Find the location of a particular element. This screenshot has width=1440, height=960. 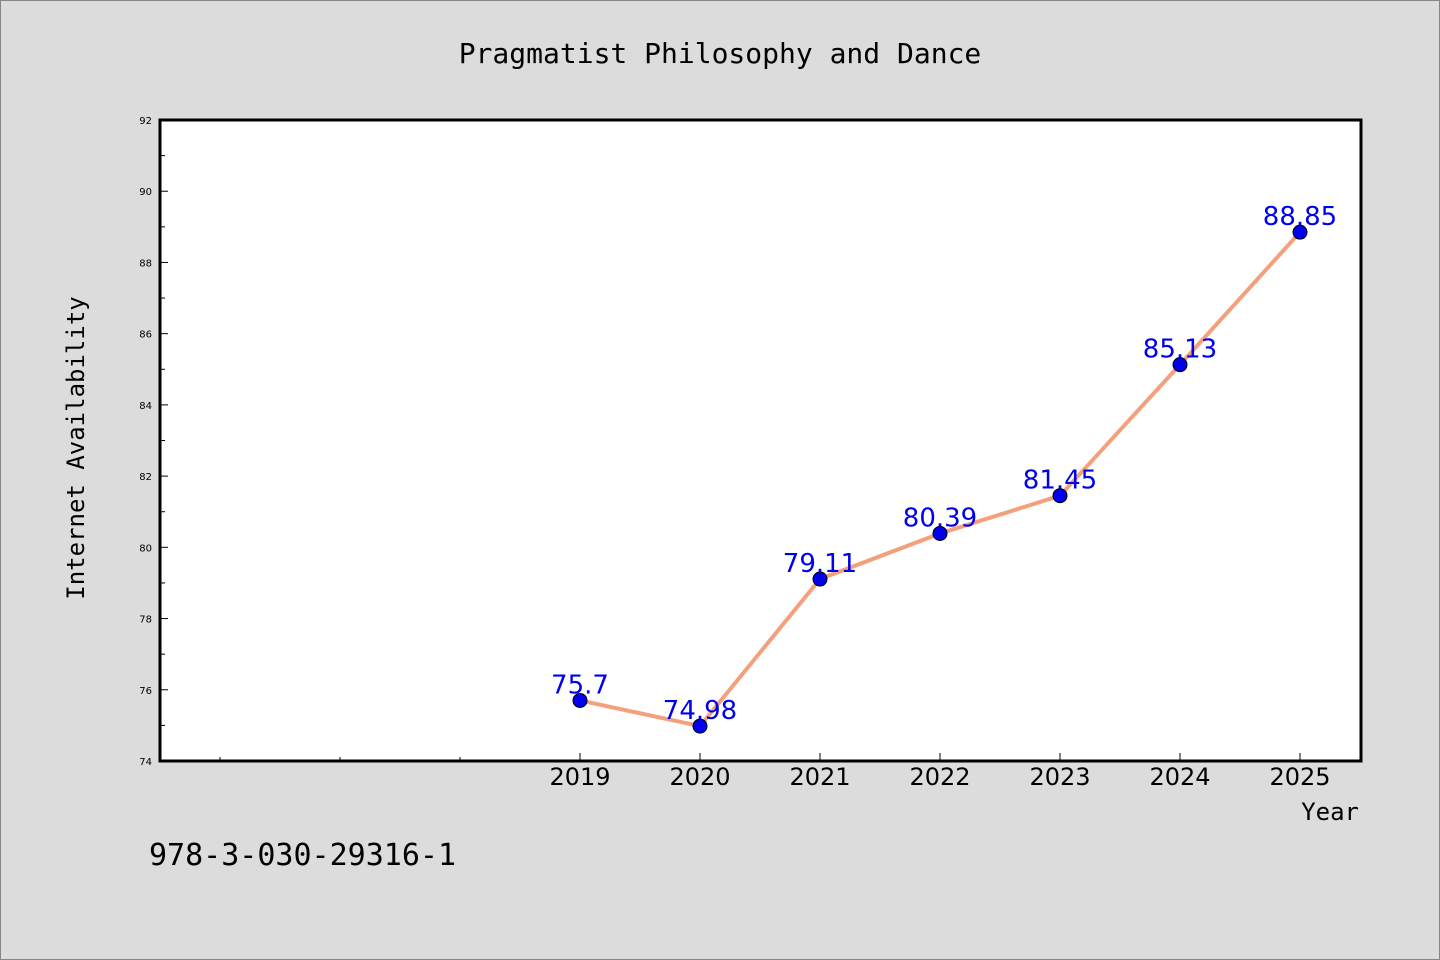

y-tick-label: 80 is located at coordinates (145, 548).